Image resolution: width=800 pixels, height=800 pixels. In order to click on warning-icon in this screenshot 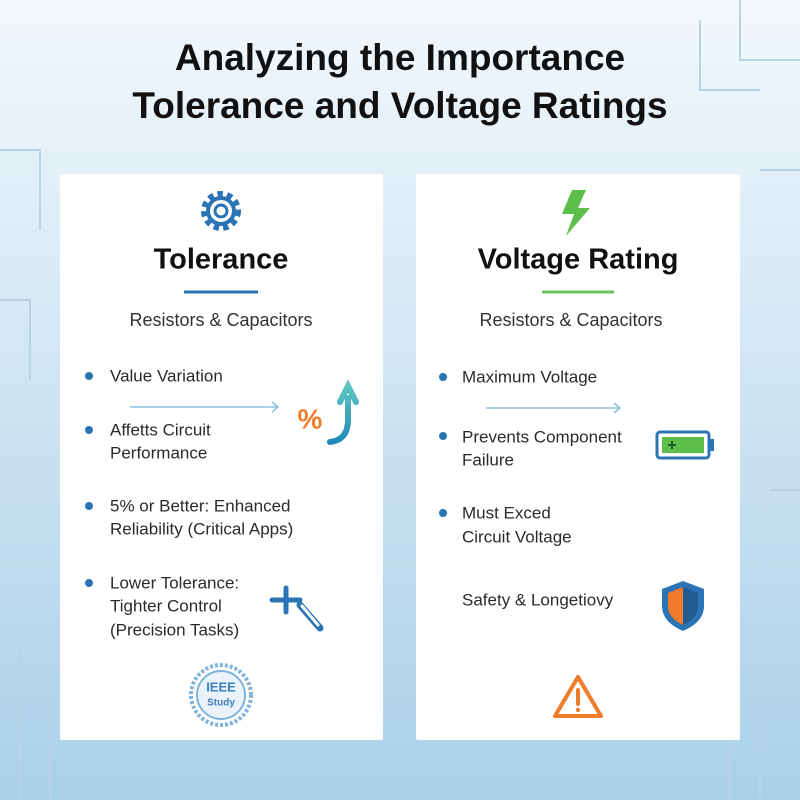, I will do `click(578, 696)`.